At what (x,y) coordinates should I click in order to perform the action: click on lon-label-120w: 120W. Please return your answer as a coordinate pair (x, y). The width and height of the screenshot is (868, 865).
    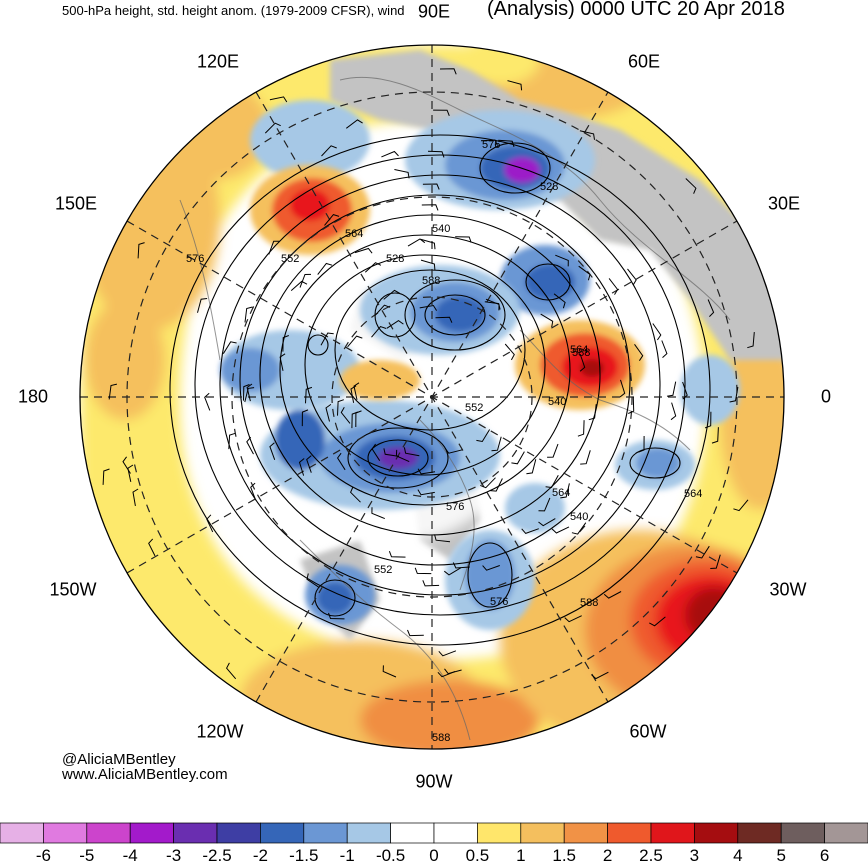
    Looking at the image, I should click on (220, 731).